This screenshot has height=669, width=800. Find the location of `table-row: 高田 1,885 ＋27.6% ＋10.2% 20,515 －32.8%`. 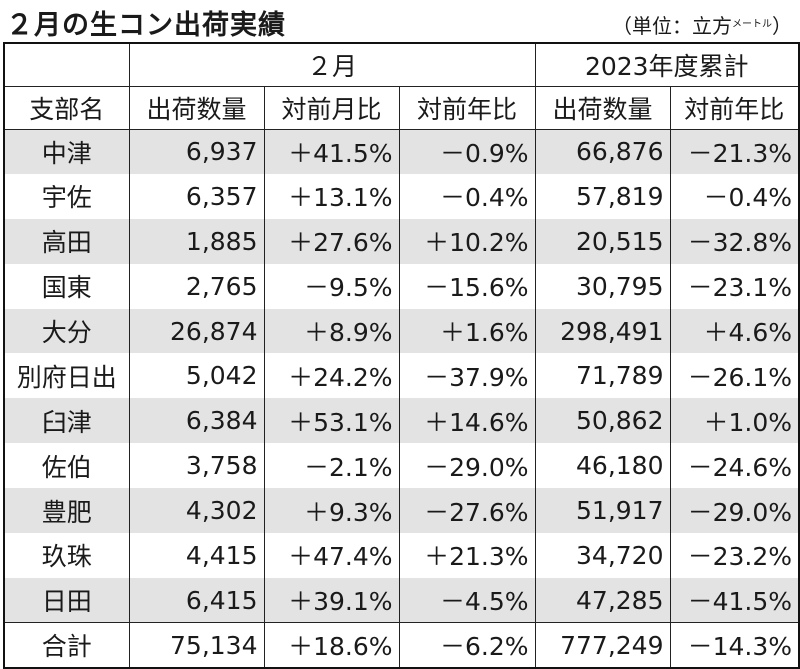

table-row: 高田 1,885 ＋27.6% ＋10.2% 20,515 －32.8% is located at coordinates (401, 241).